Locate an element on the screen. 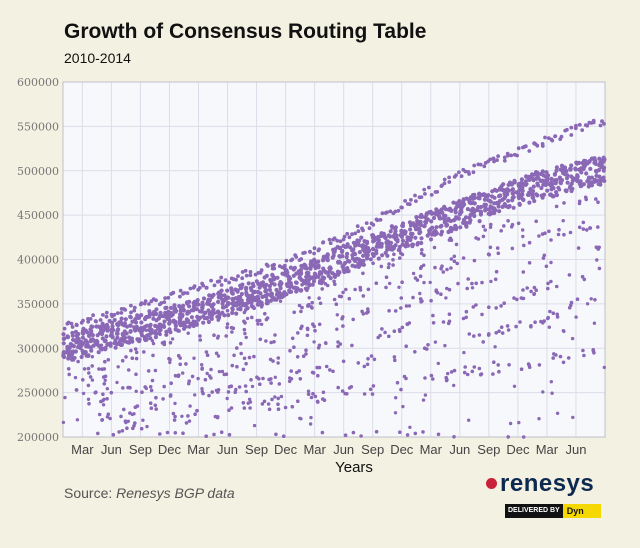 The height and width of the screenshot is (548, 640). delivered-by-badge: DELIVERED BY Dyn is located at coordinates (553, 511).